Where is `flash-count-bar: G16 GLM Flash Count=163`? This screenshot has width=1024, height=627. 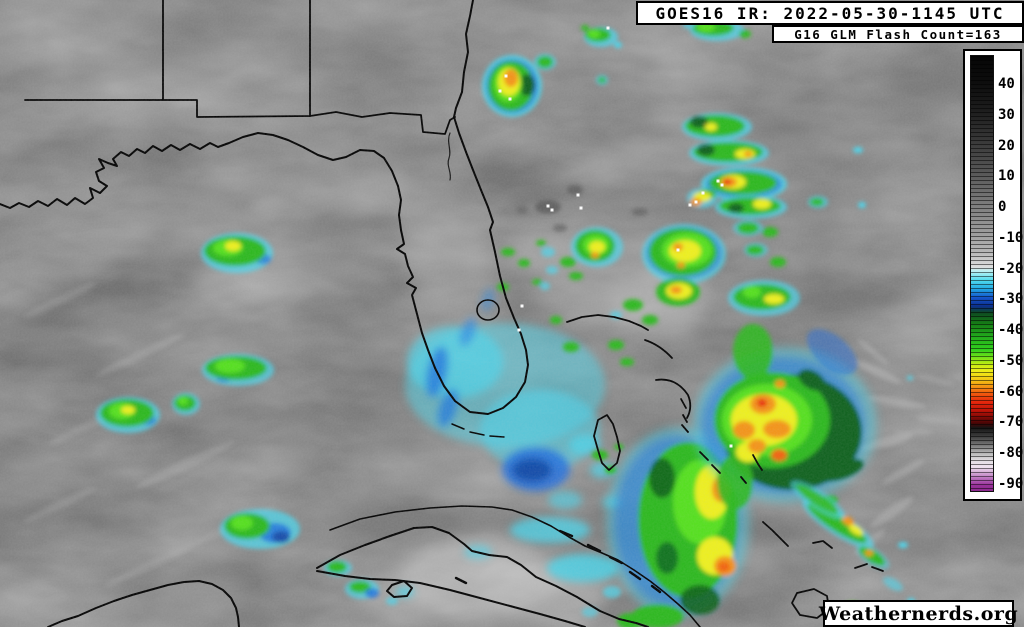 flash-count-bar: G16 GLM Flash Count=163 is located at coordinates (898, 34).